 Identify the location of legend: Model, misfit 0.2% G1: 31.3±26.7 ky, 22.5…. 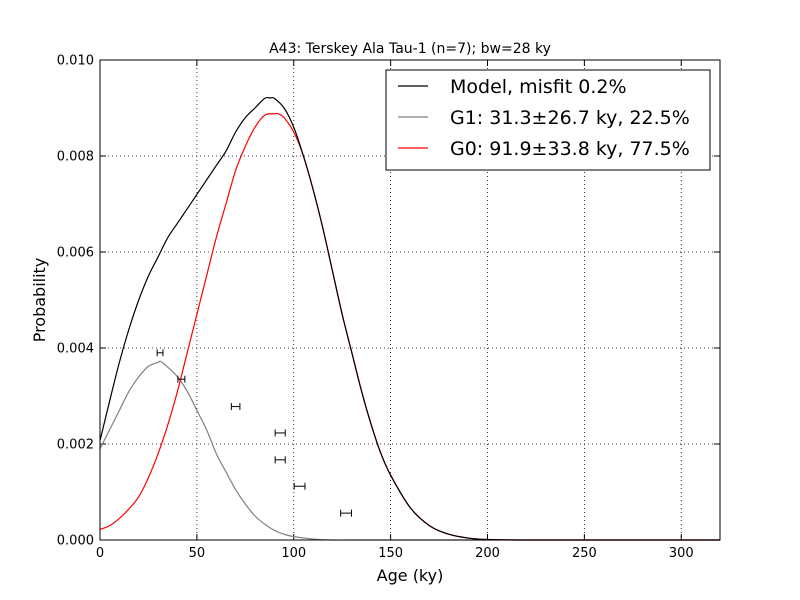
(548, 120).